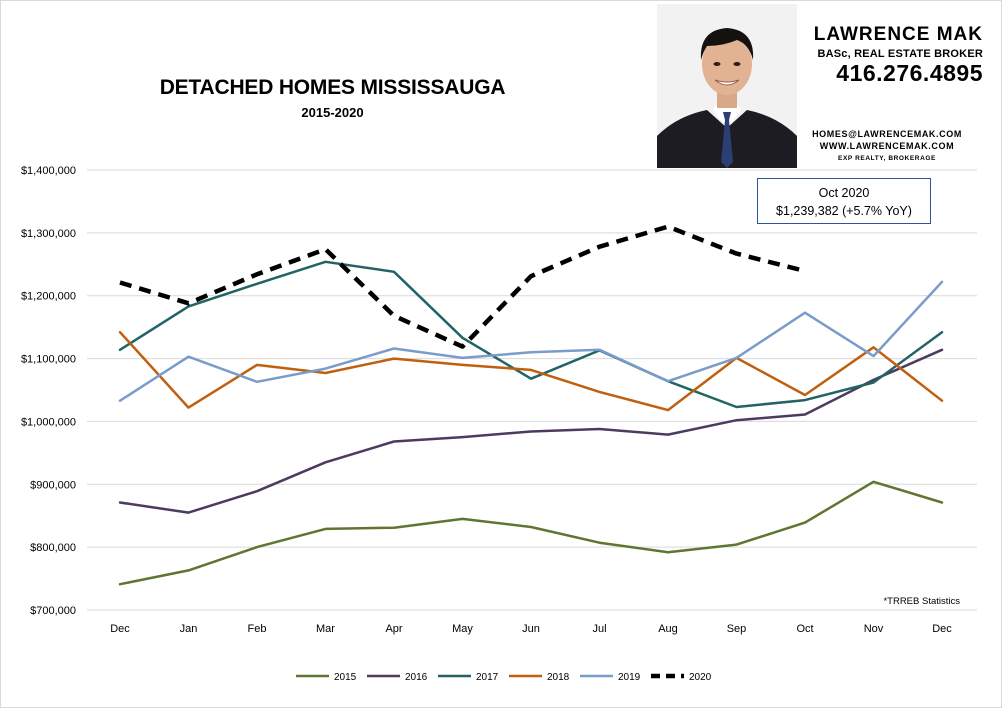 This screenshot has width=1004, height=725. What do you see at coordinates (332, 112) in the screenshot?
I see `chart-subtitle: 2015-2020` at bounding box center [332, 112].